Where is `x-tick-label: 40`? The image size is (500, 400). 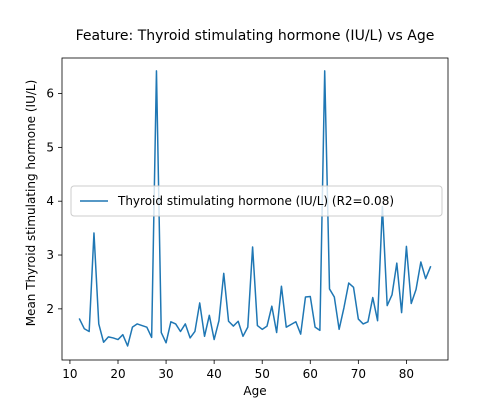 x-tick-label: 40 is located at coordinates (214, 374).